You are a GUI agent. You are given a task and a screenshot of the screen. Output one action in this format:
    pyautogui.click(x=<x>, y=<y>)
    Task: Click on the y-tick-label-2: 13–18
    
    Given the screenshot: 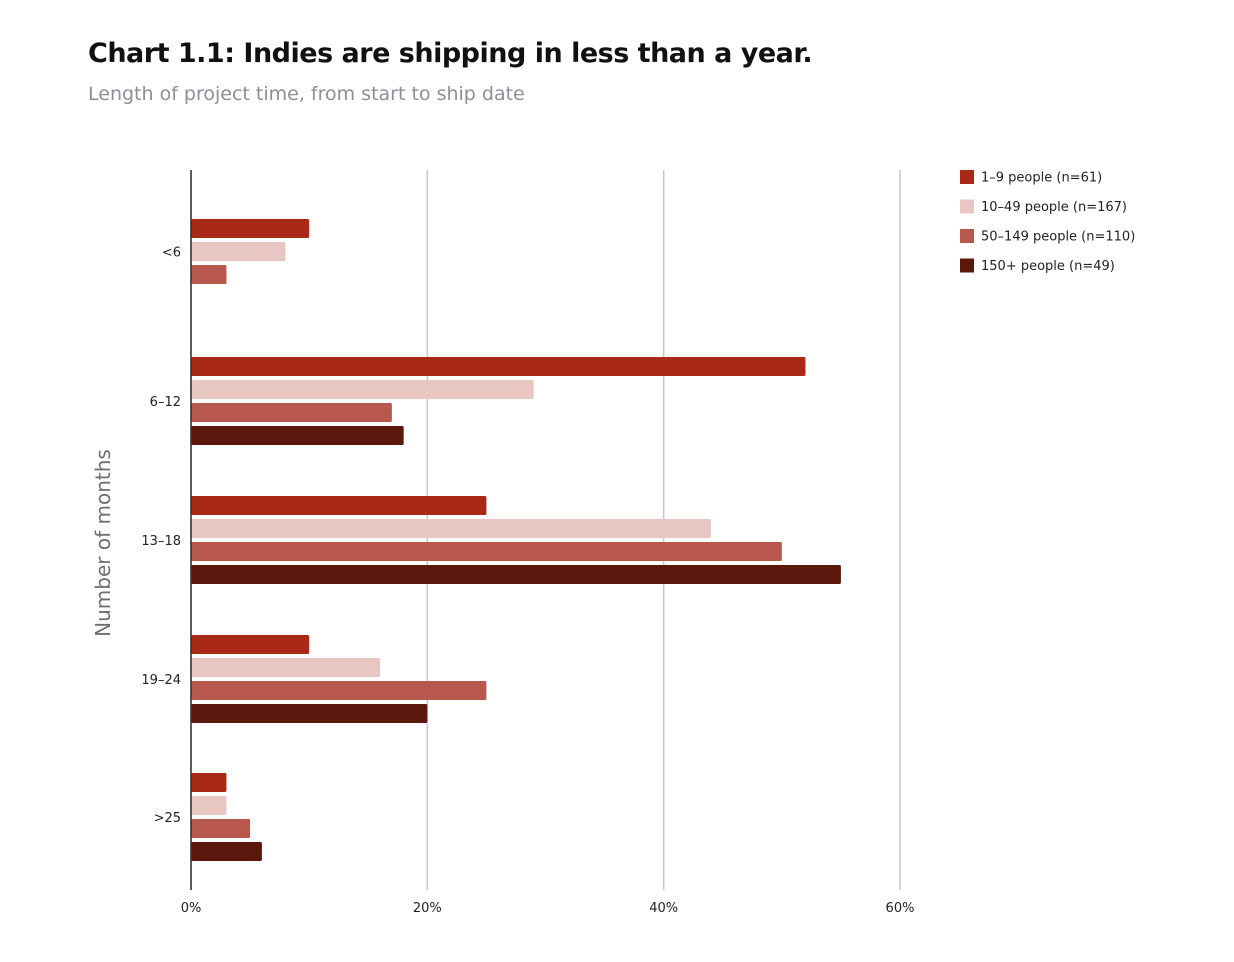 What is the action you would take?
    pyautogui.click(x=161, y=541)
    